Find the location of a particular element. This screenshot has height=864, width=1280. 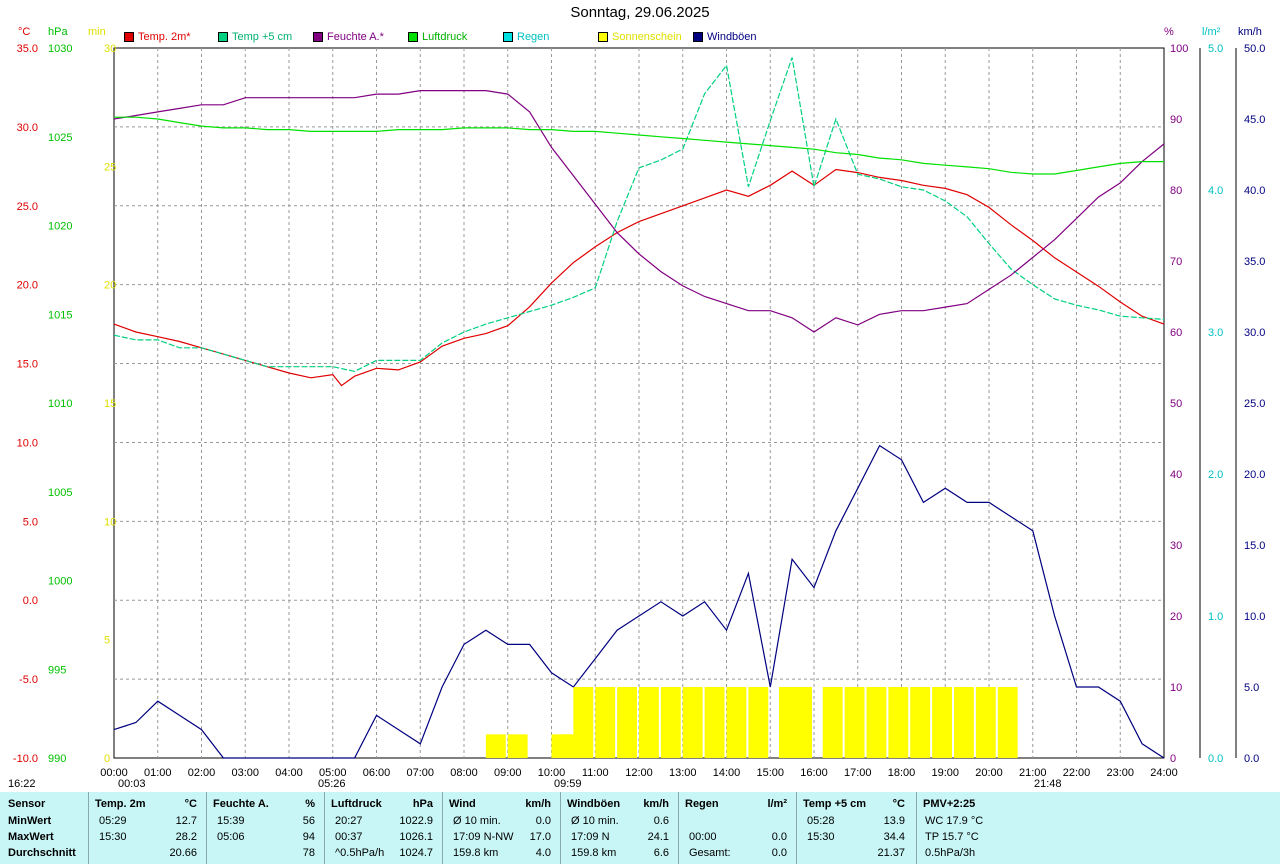

stats-col-unit: °C is located at coordinates (898, 804).